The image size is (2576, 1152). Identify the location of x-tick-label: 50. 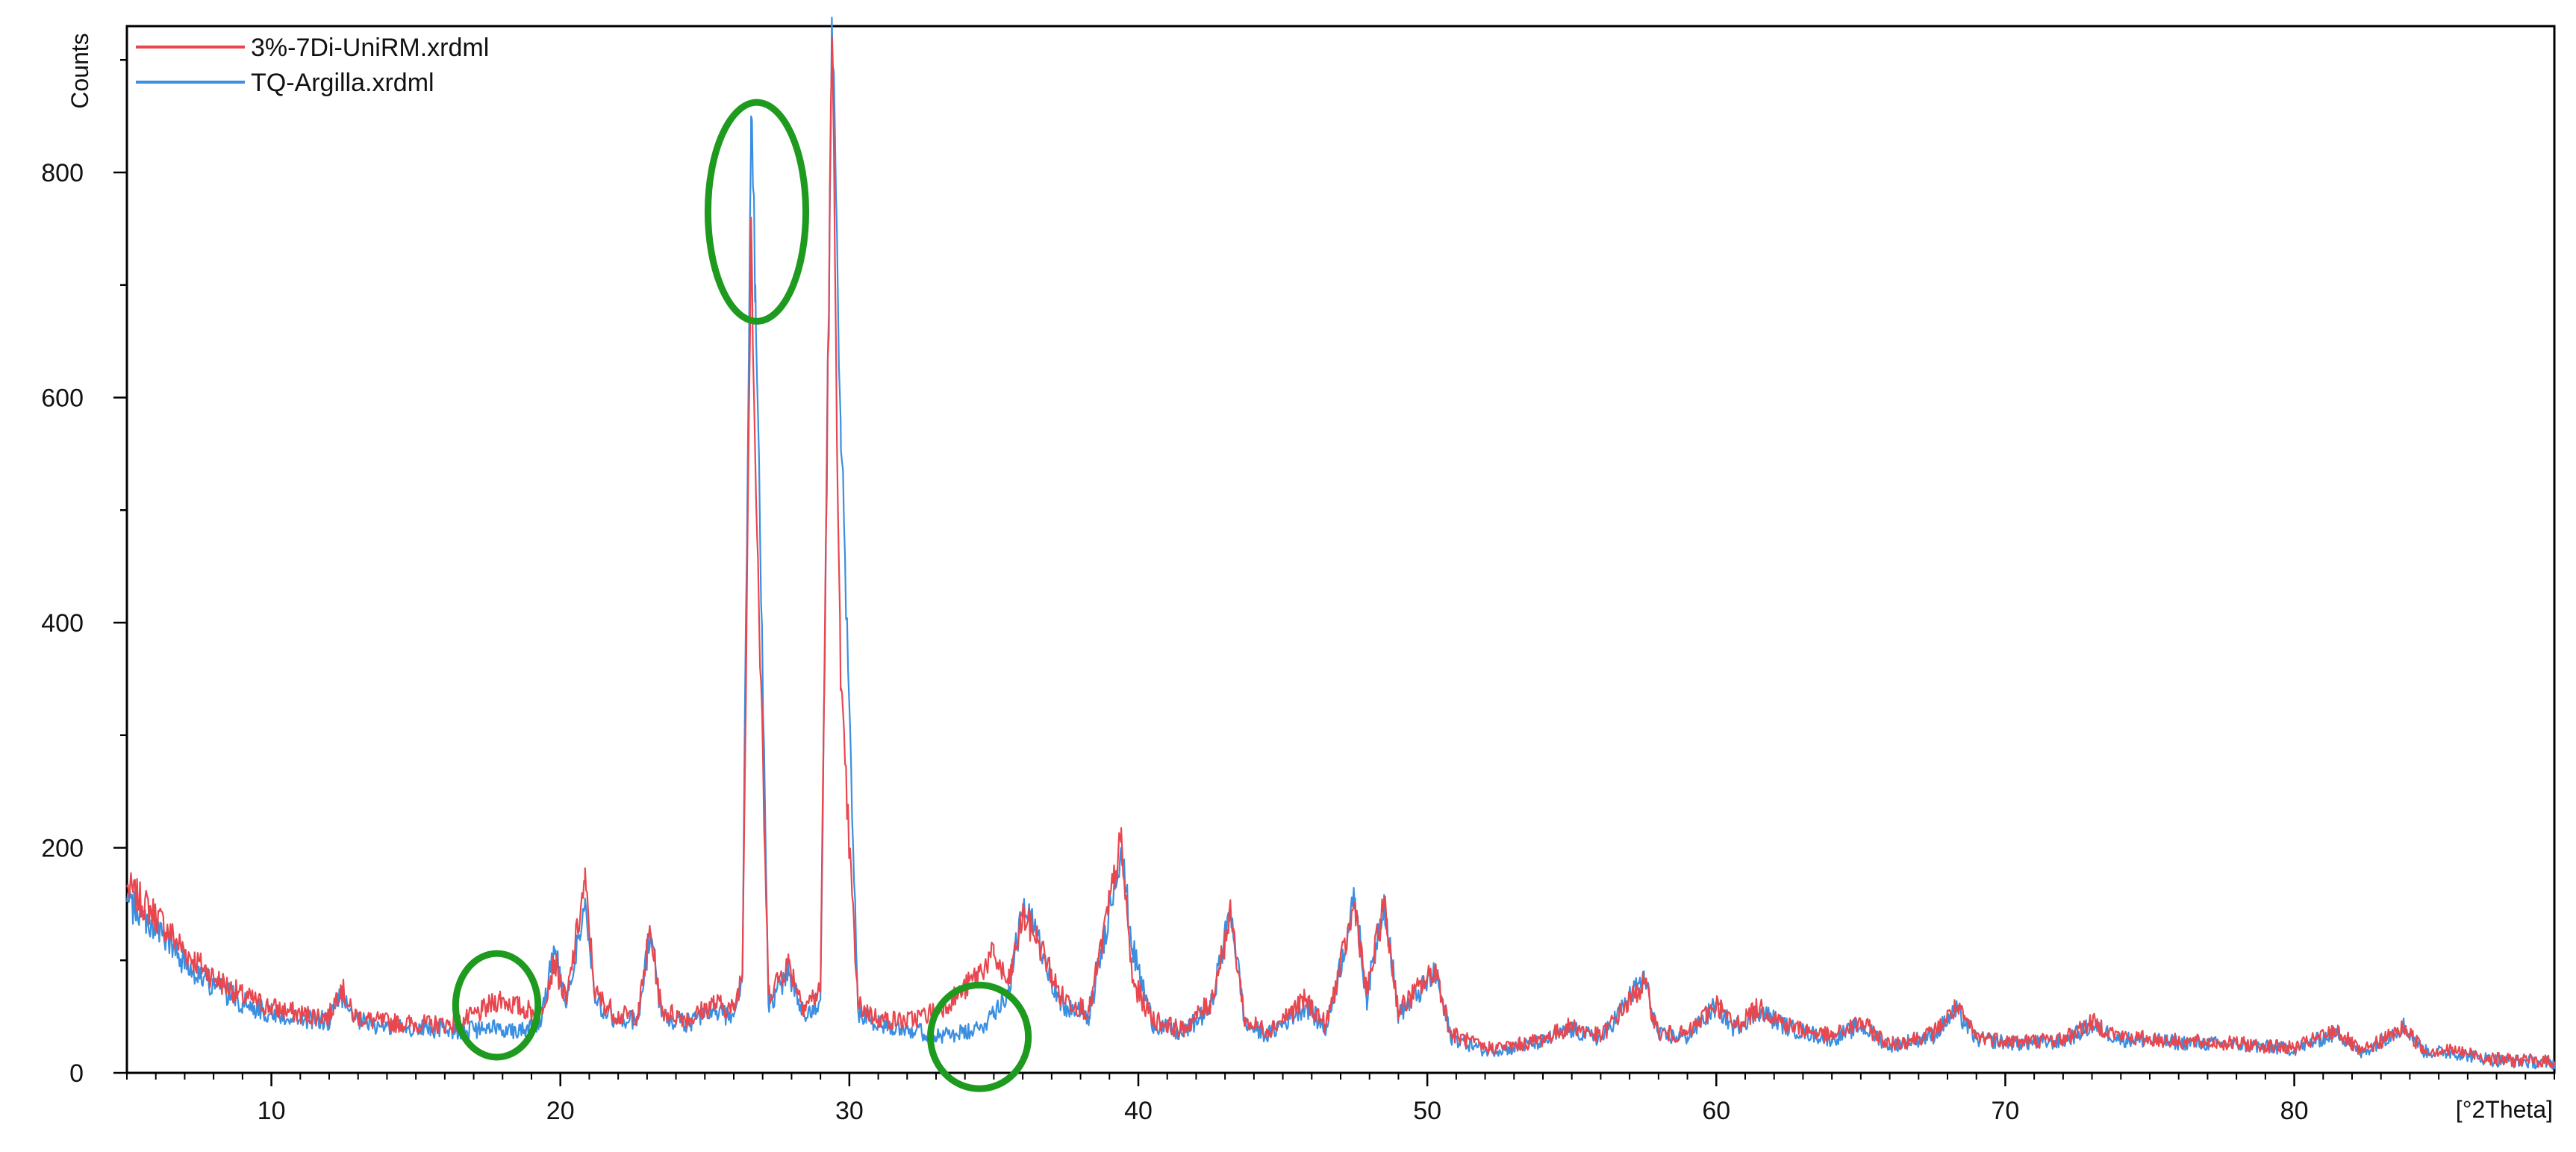
(1427, 1111).